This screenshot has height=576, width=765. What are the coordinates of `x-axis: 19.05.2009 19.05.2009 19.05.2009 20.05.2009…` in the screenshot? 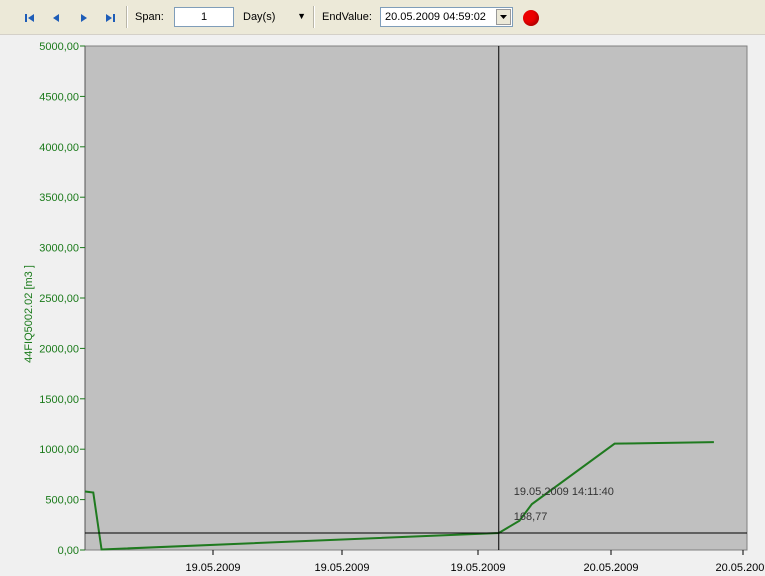 It's located at (475, 562).